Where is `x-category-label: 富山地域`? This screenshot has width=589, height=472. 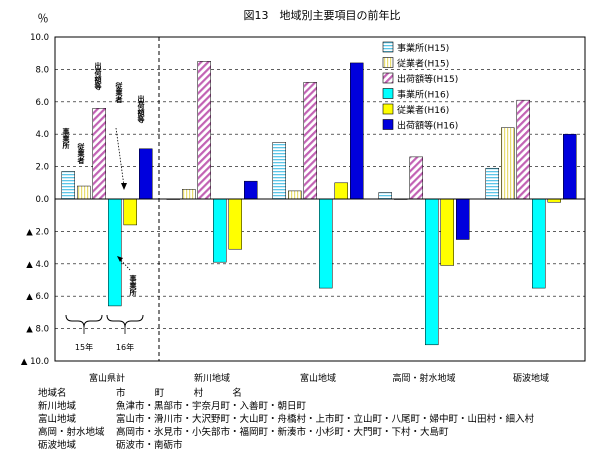
x-category-label: 富山地域 is located at coordinates (318, 378).